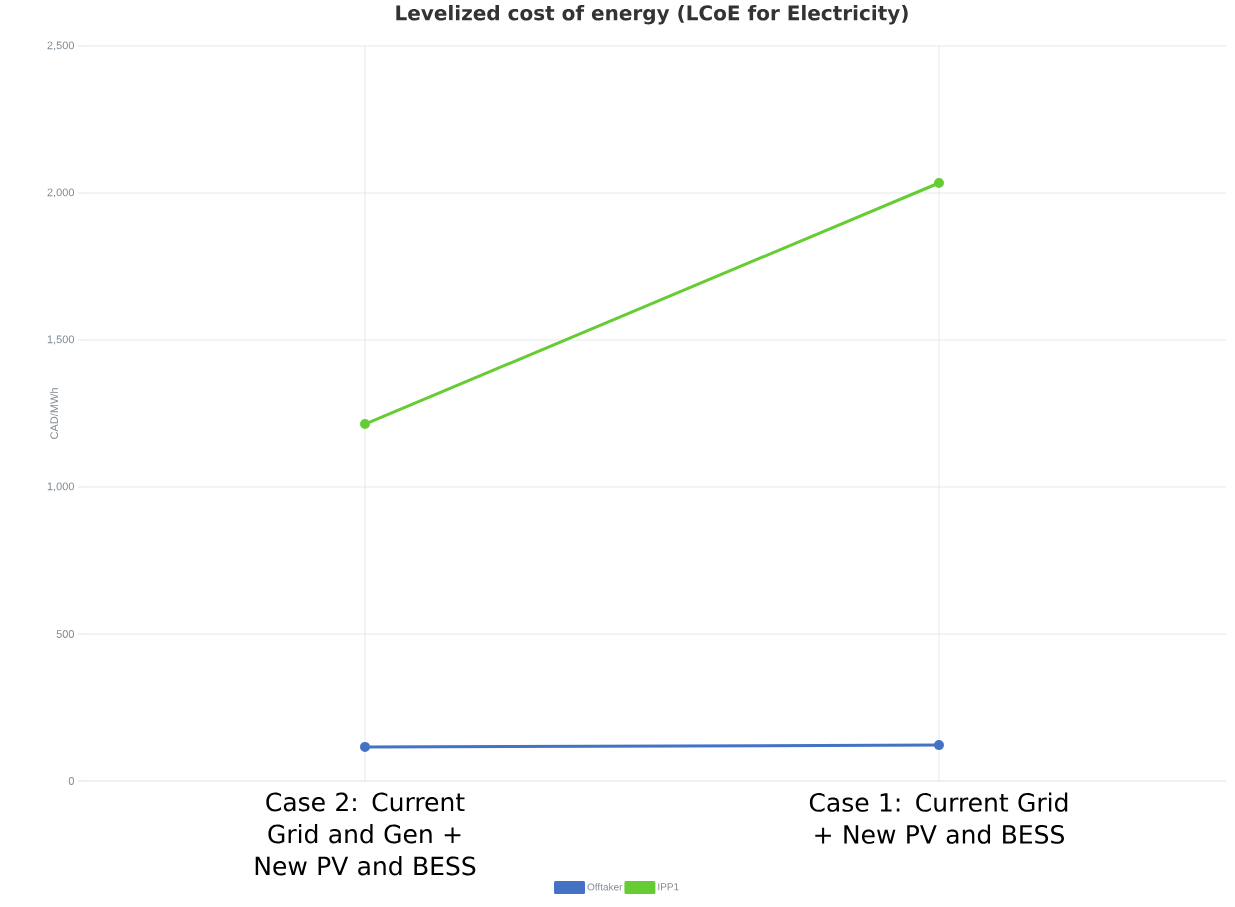 Image resolution: width=1235 pixels, height=907 pixels. I want to click on y-tick-label: 500, so click(65, 634).